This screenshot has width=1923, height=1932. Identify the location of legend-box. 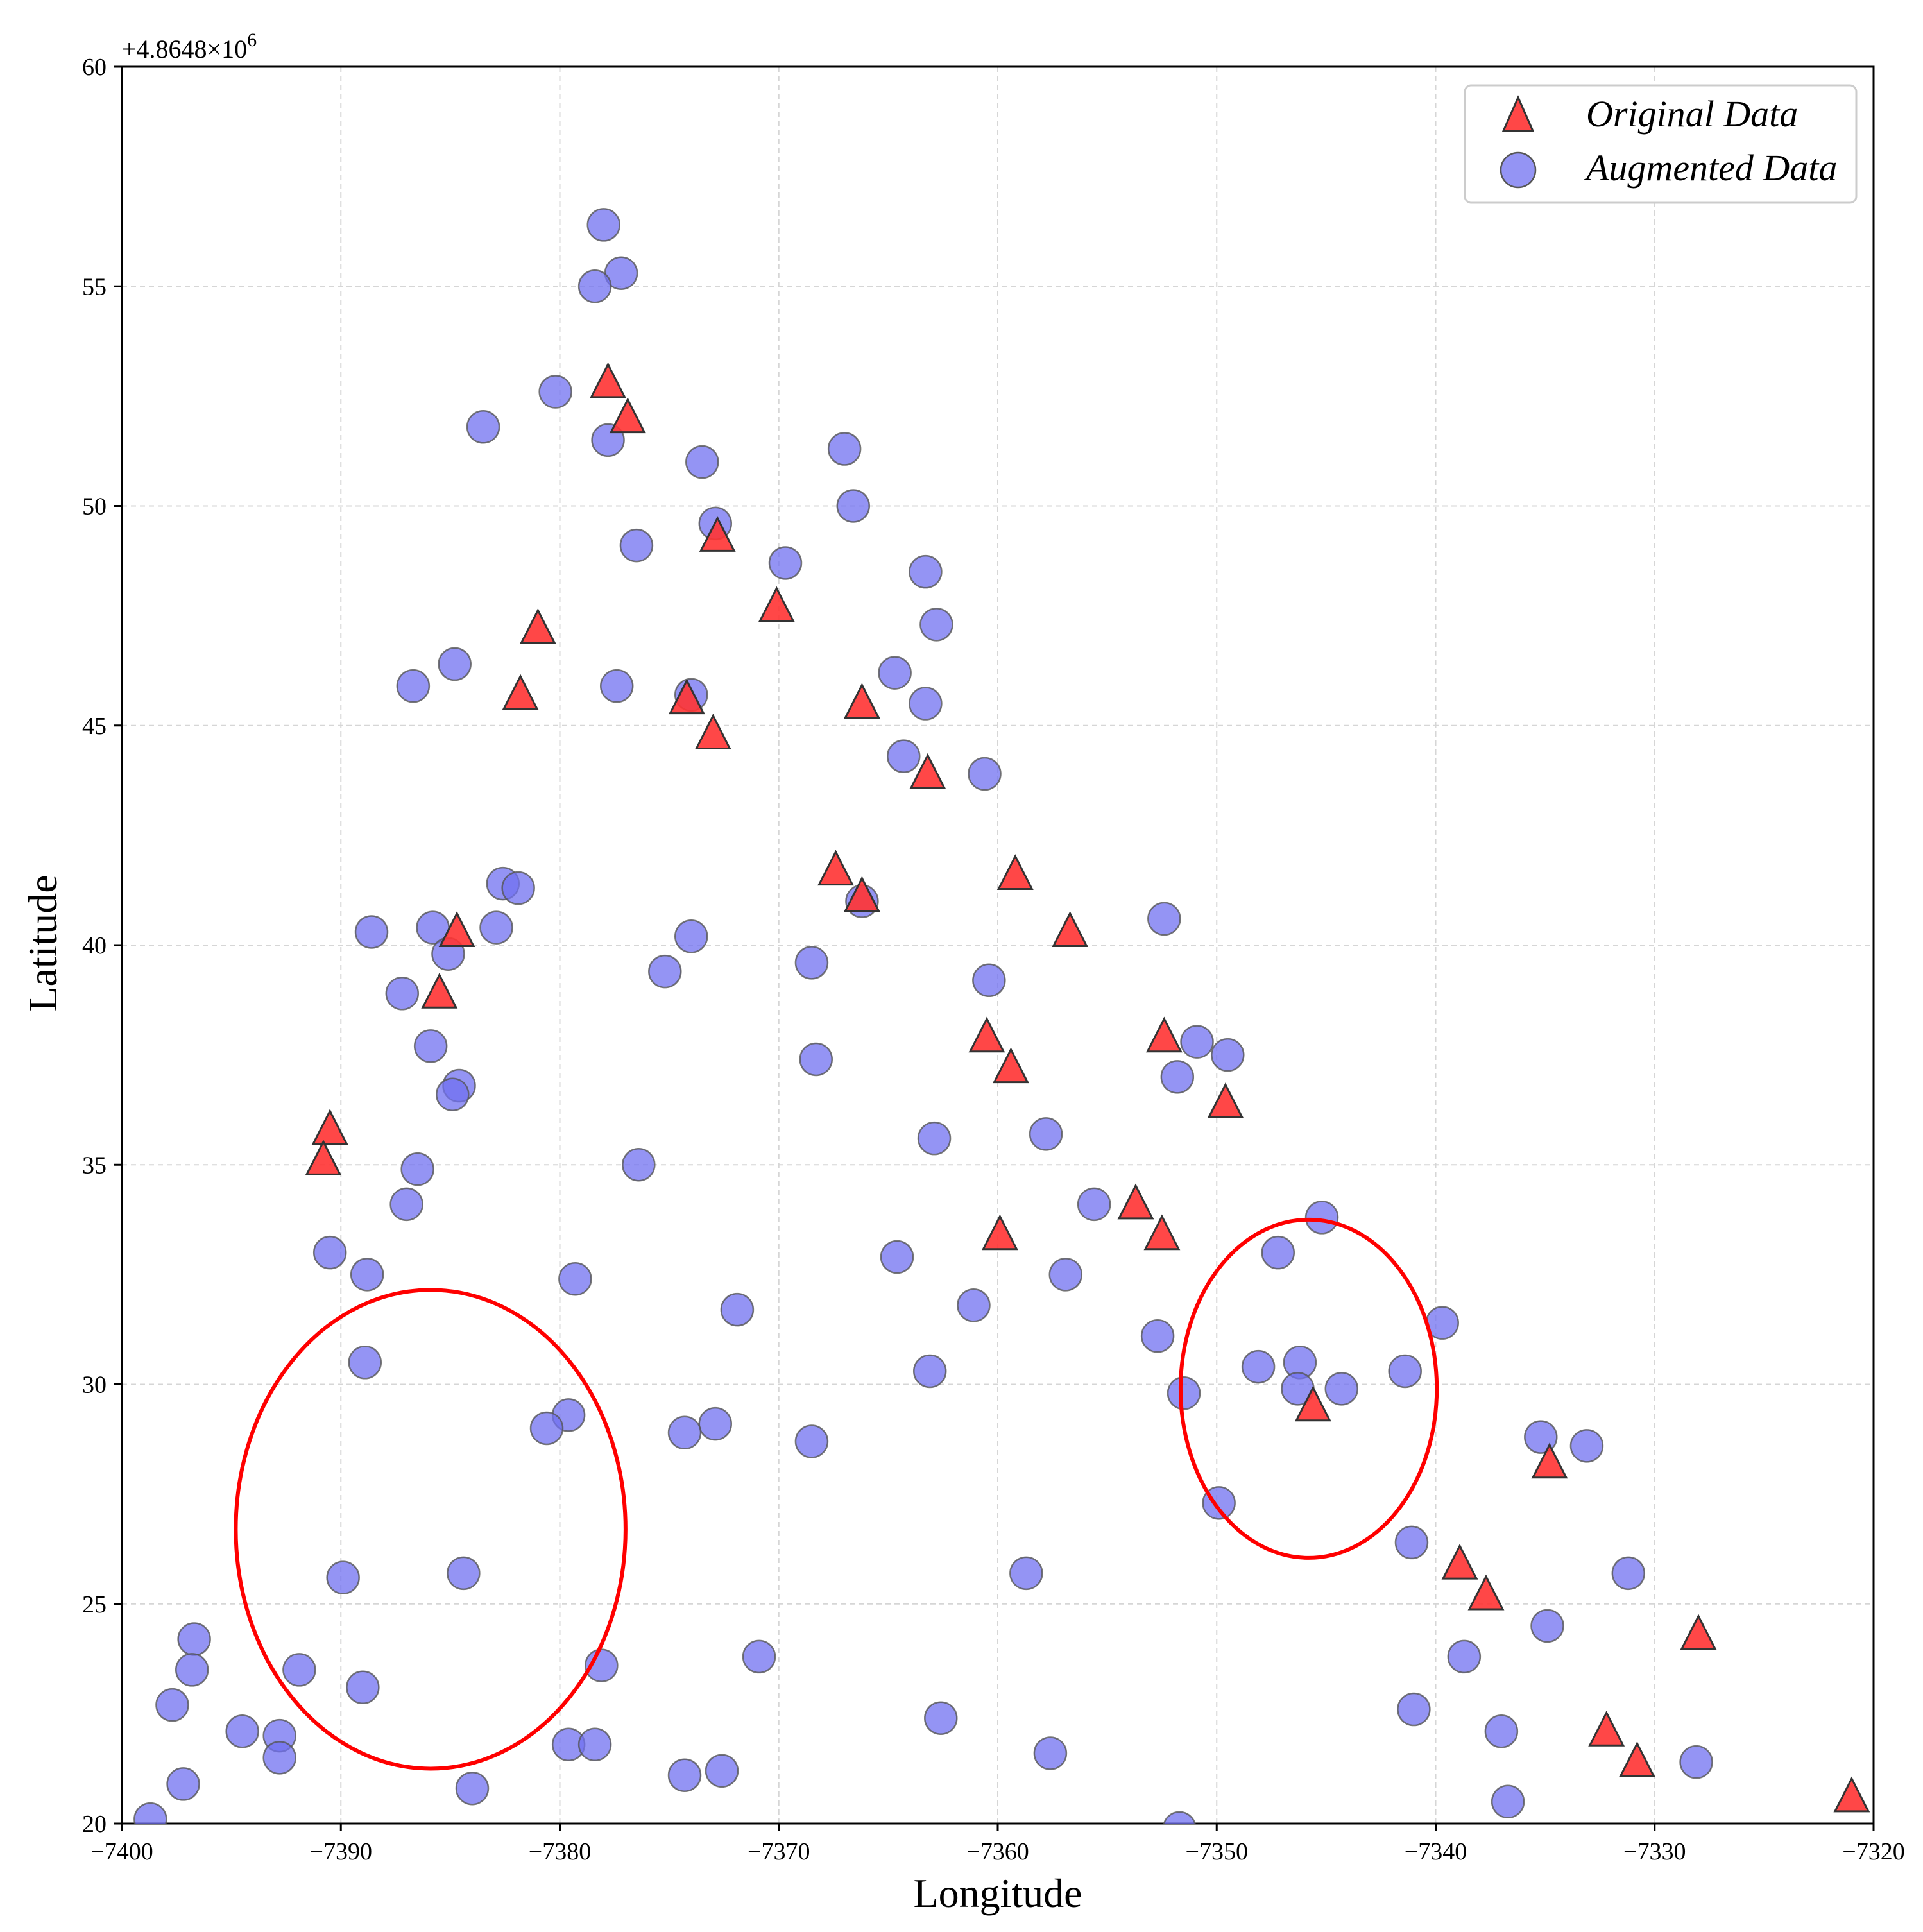
(1661, 144).